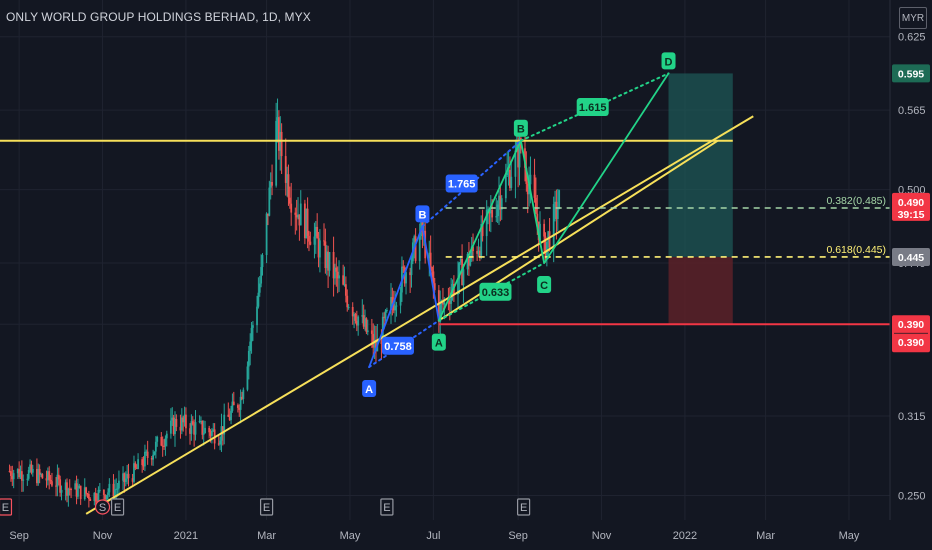 The width and height of the screenshot is (932, 550). I want to click on blue-leg-bc, so click(430, 273).